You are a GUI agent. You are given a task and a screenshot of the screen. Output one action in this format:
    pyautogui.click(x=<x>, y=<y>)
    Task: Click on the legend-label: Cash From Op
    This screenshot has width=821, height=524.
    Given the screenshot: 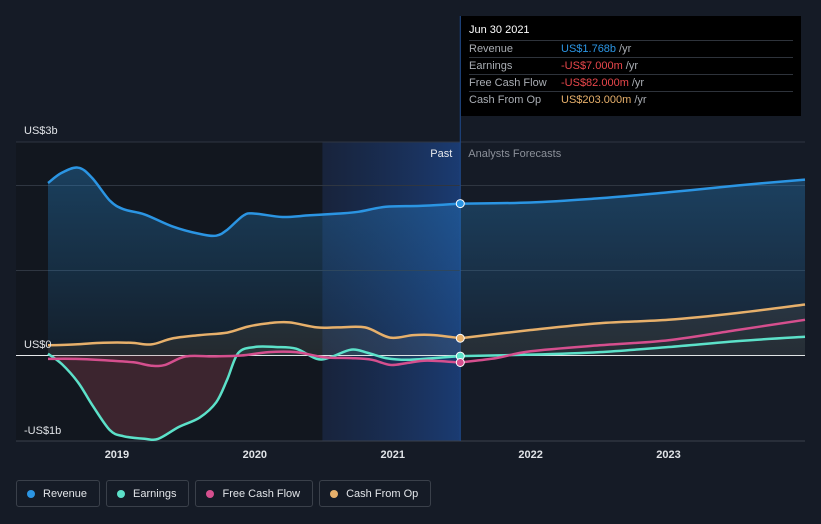 What is the action you would take?
    pyautogui.click(x=382, y=493)
    